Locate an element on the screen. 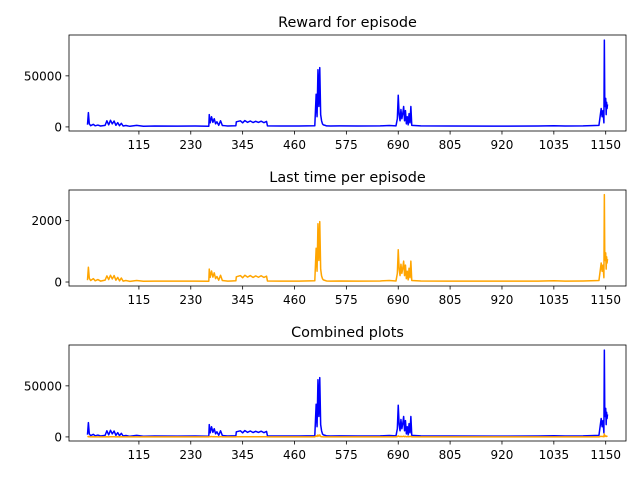  reward-x-tick-label: 690 is located at coordinates (398, 145).